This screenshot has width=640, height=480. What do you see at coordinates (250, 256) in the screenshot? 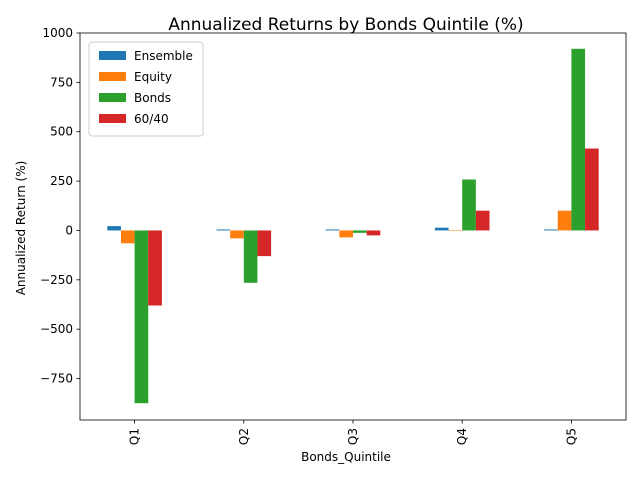
I see `bar-bonds-q2` at bounding box center [250, 256].